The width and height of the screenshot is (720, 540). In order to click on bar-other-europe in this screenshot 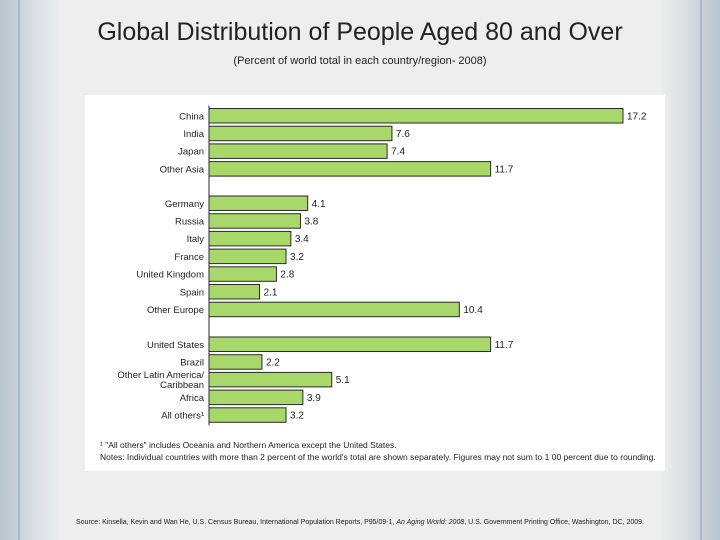, I will do `click(334, 309)`.